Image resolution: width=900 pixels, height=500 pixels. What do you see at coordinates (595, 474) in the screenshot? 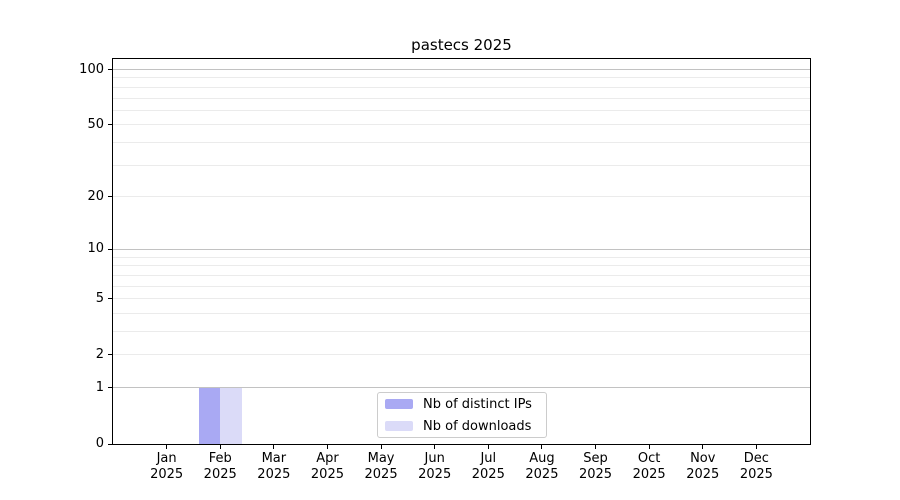
I see `x-tick-year-sep: 2025` at bounding box center [595, 474].